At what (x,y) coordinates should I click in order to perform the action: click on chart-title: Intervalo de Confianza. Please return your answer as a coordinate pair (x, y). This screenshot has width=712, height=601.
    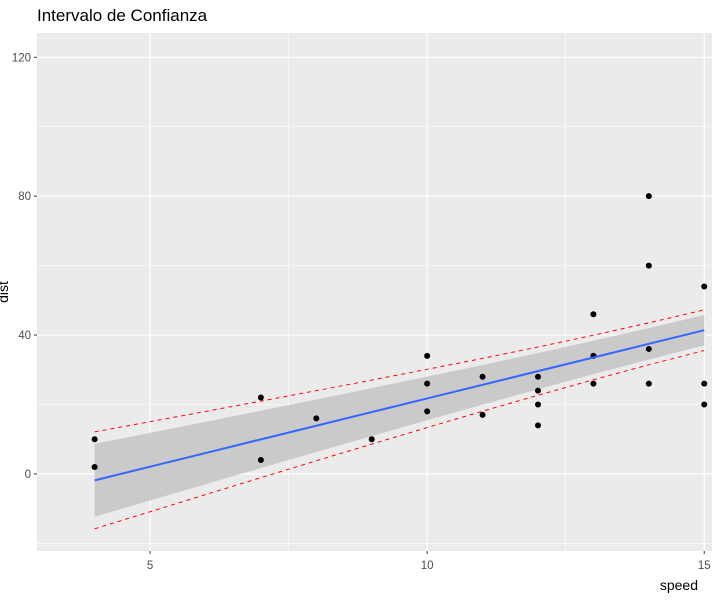
    Looking at the image, I should click on (122, 15).